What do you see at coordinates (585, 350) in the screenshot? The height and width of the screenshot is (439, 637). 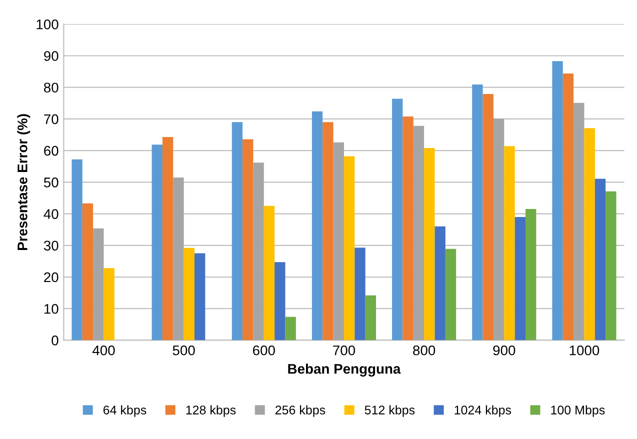 I see `x-tick-label: 1000` at bounding box center [585, 350].